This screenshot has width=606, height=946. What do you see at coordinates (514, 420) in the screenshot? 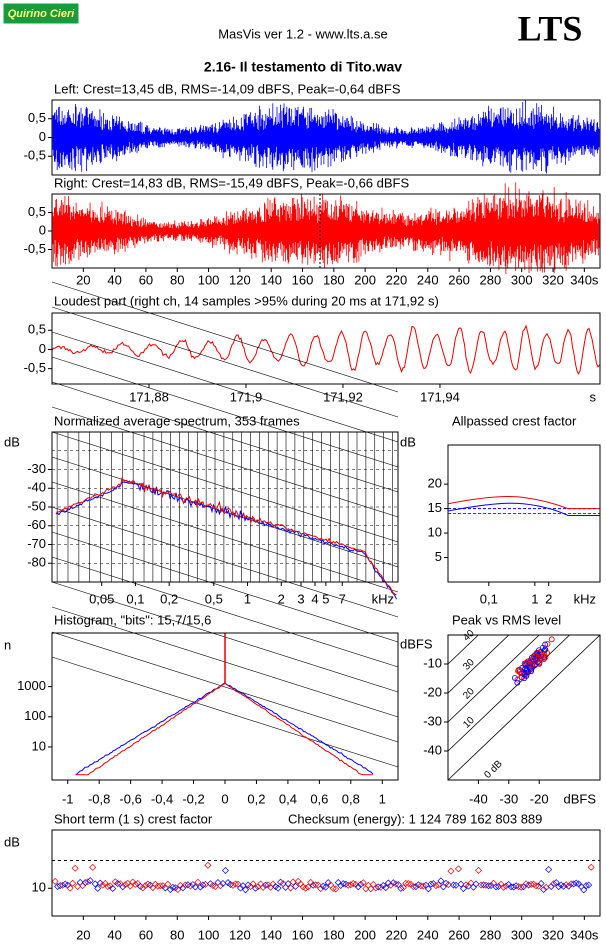
I see `panel-label: Allpassed crest factor` at bounding box center [514, 420].